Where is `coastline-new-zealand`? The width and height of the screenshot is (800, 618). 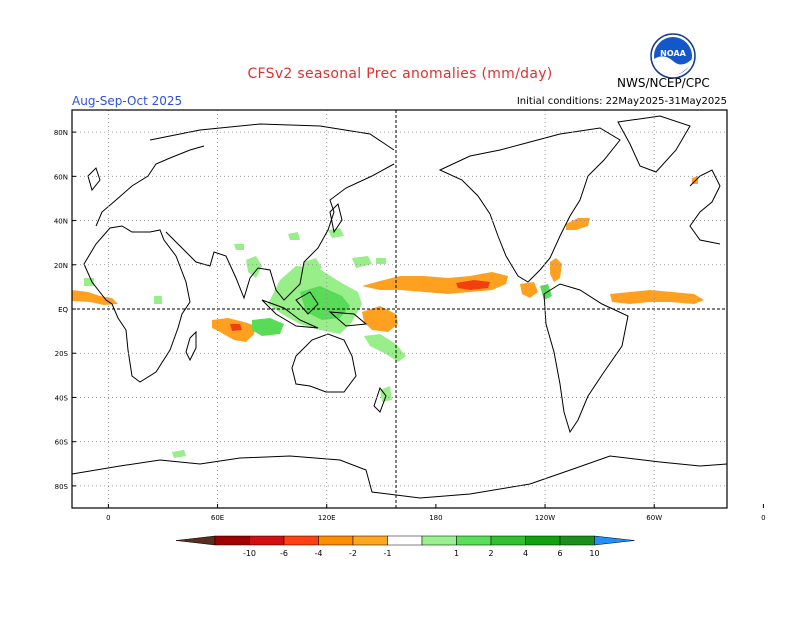
coastline-new-zealand is located at coordinates (380, 399).